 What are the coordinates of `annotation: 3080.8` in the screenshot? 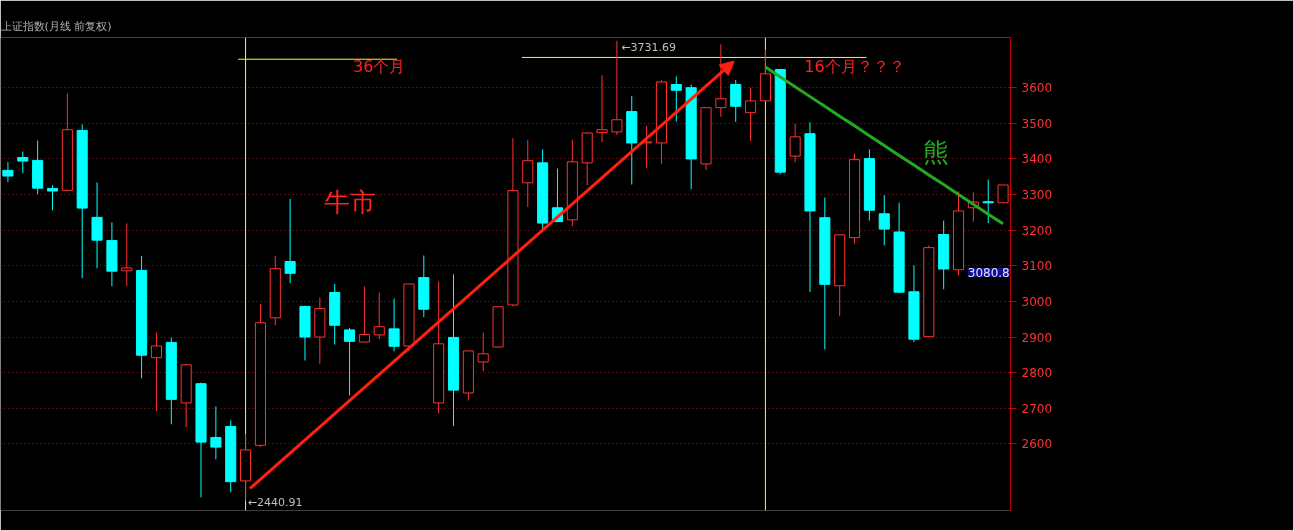 It's located at (988, 273).